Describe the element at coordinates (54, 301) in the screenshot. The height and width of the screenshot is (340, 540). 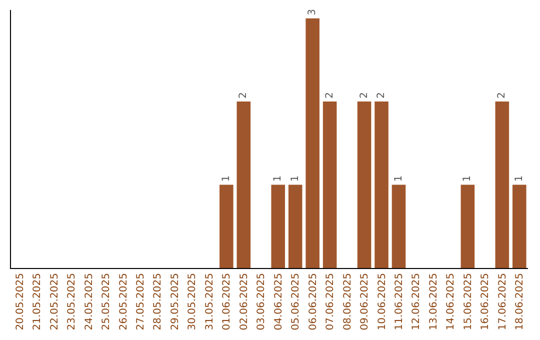
I see `x-tick-label: 22.05.2025` at that location.